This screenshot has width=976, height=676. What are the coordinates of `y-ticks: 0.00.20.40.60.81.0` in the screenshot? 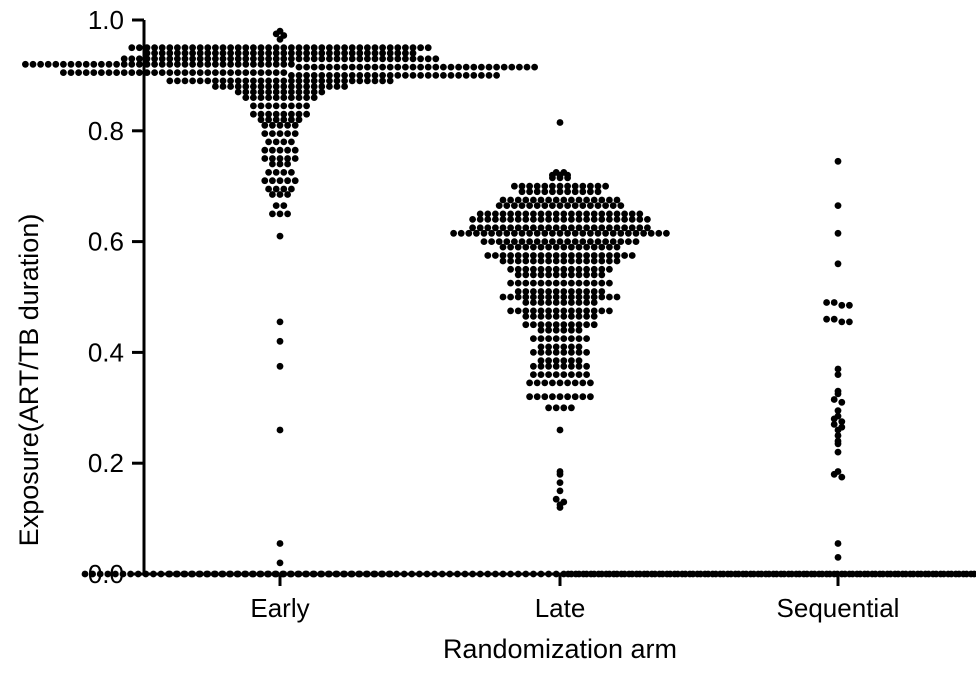 It's located at (116, 297).